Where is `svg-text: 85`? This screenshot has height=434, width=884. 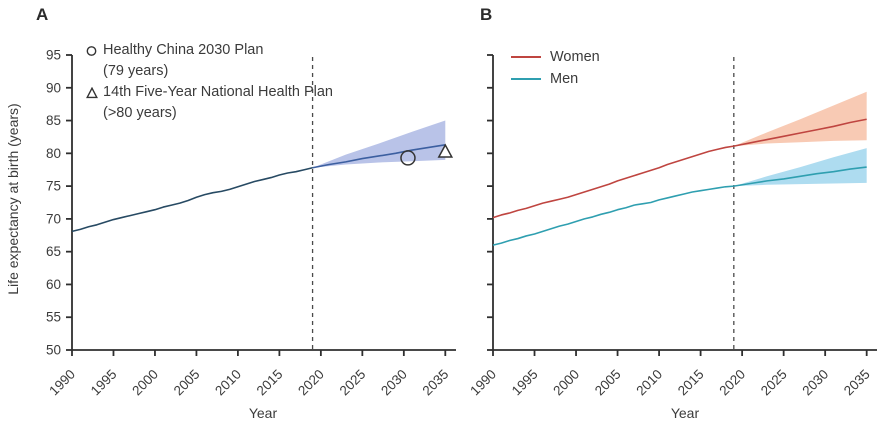
svg-text: 85 is located at coordinates (53, 120).